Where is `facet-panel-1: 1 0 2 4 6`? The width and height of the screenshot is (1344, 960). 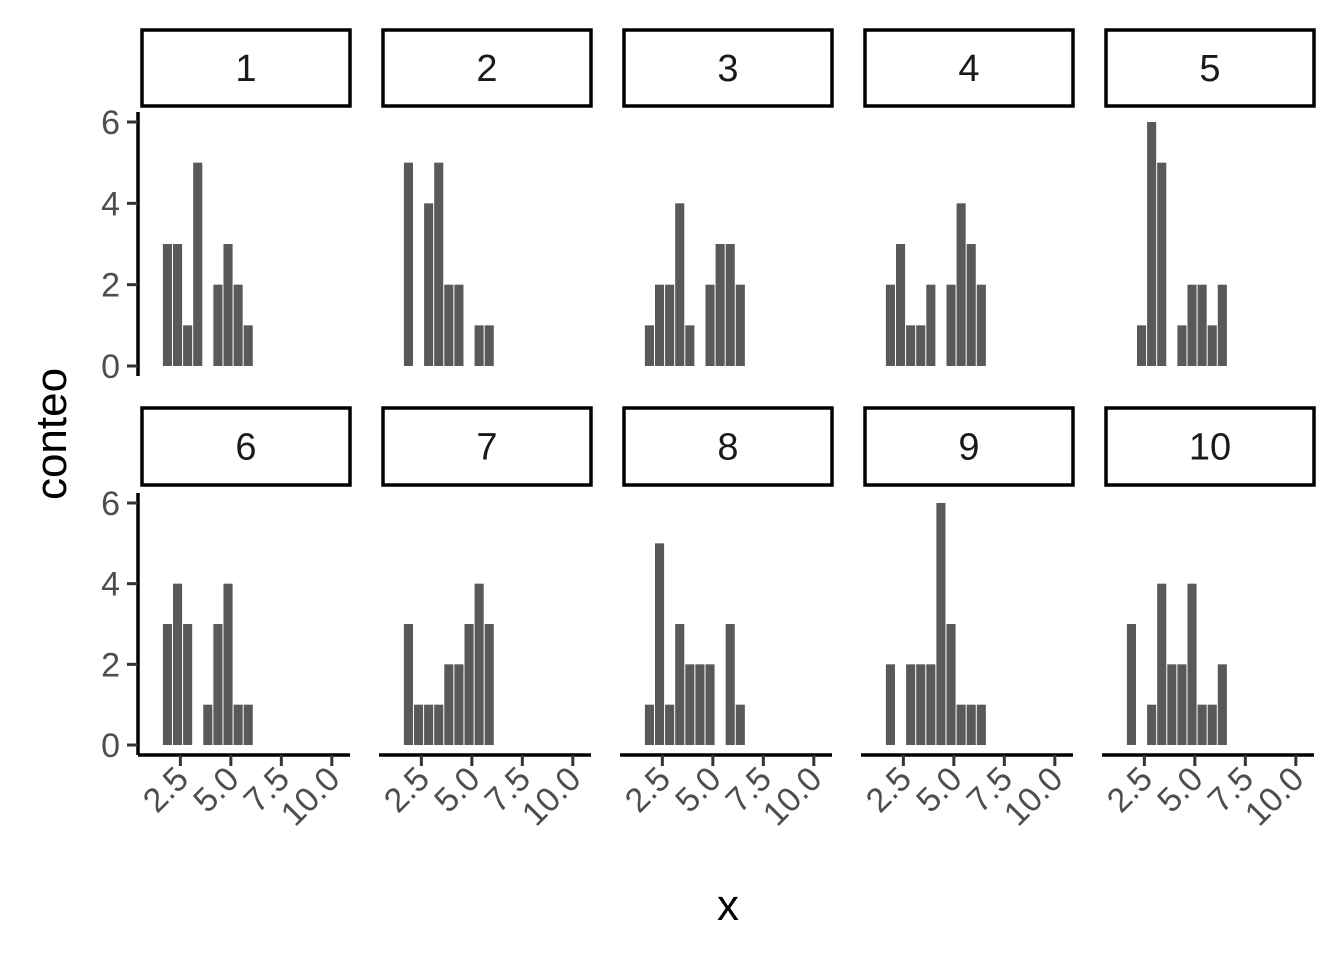
facet-panel-1: 1 0 2 4 6 is located at coordinates (226, 207).